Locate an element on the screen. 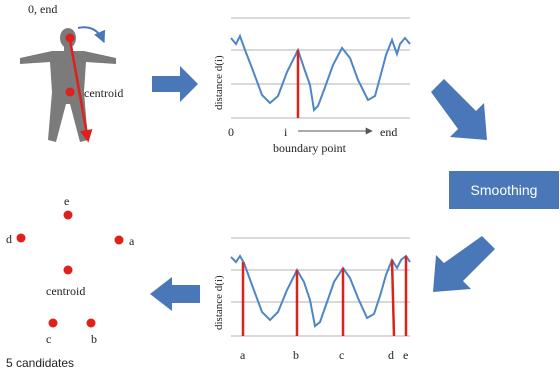 This screenshot has height=374, width=560. candidate-dot-c is located at coordinates (53, 323).